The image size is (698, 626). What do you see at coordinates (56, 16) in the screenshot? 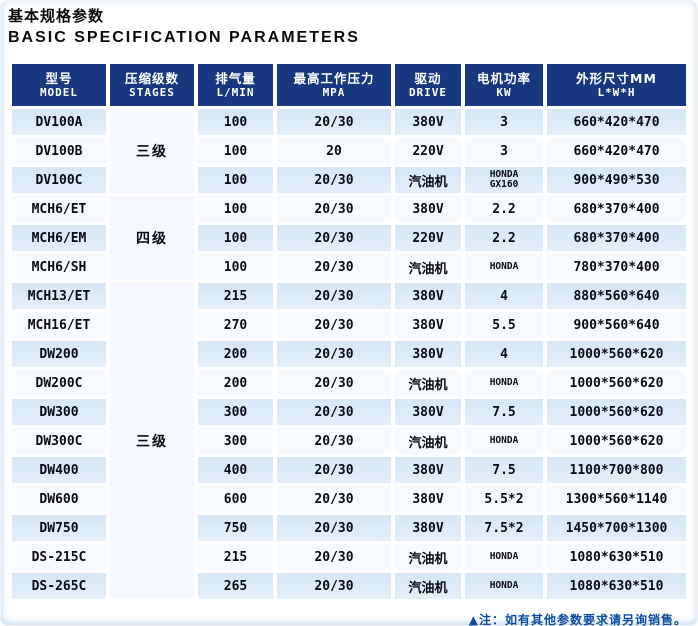
I see `page-title-zh: 基本规格参数` at bounding box center [56, 16].